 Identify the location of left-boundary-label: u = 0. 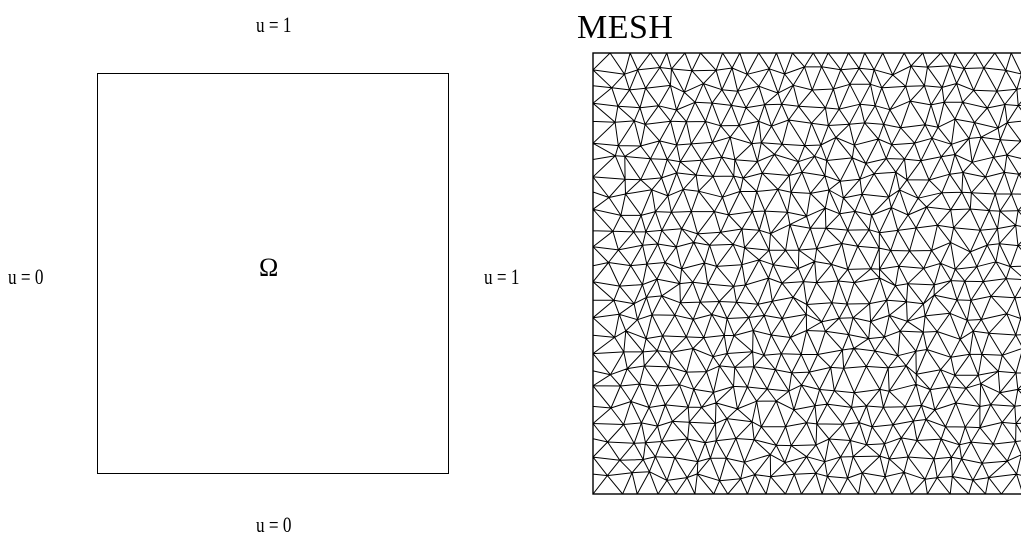
(26, 276).